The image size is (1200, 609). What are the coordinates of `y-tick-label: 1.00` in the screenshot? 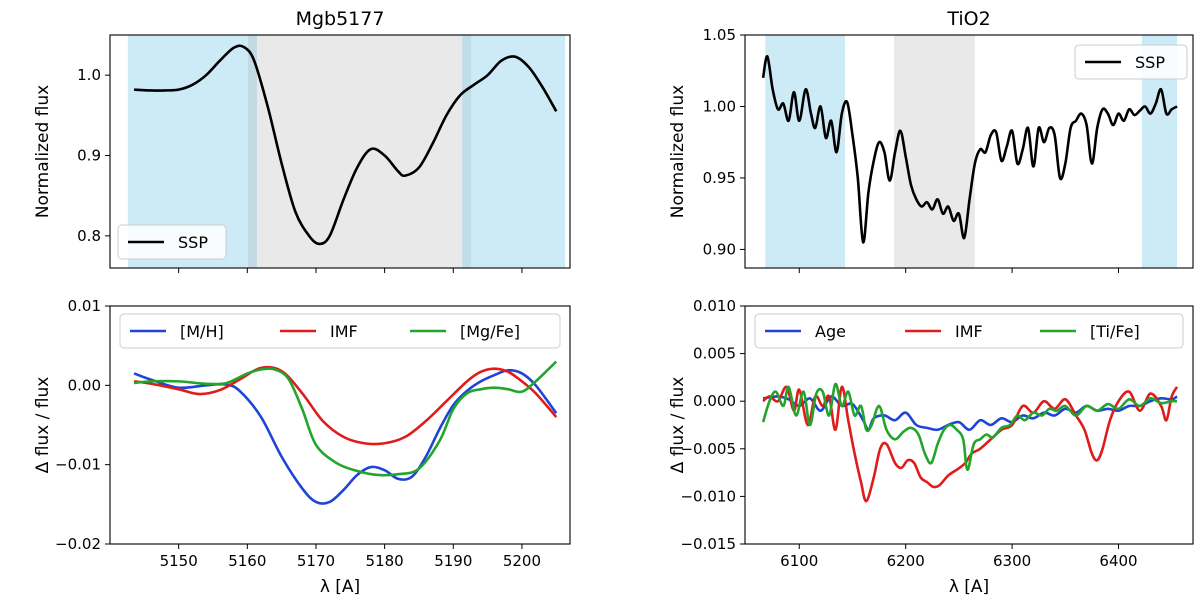 It's located at (719, 106).